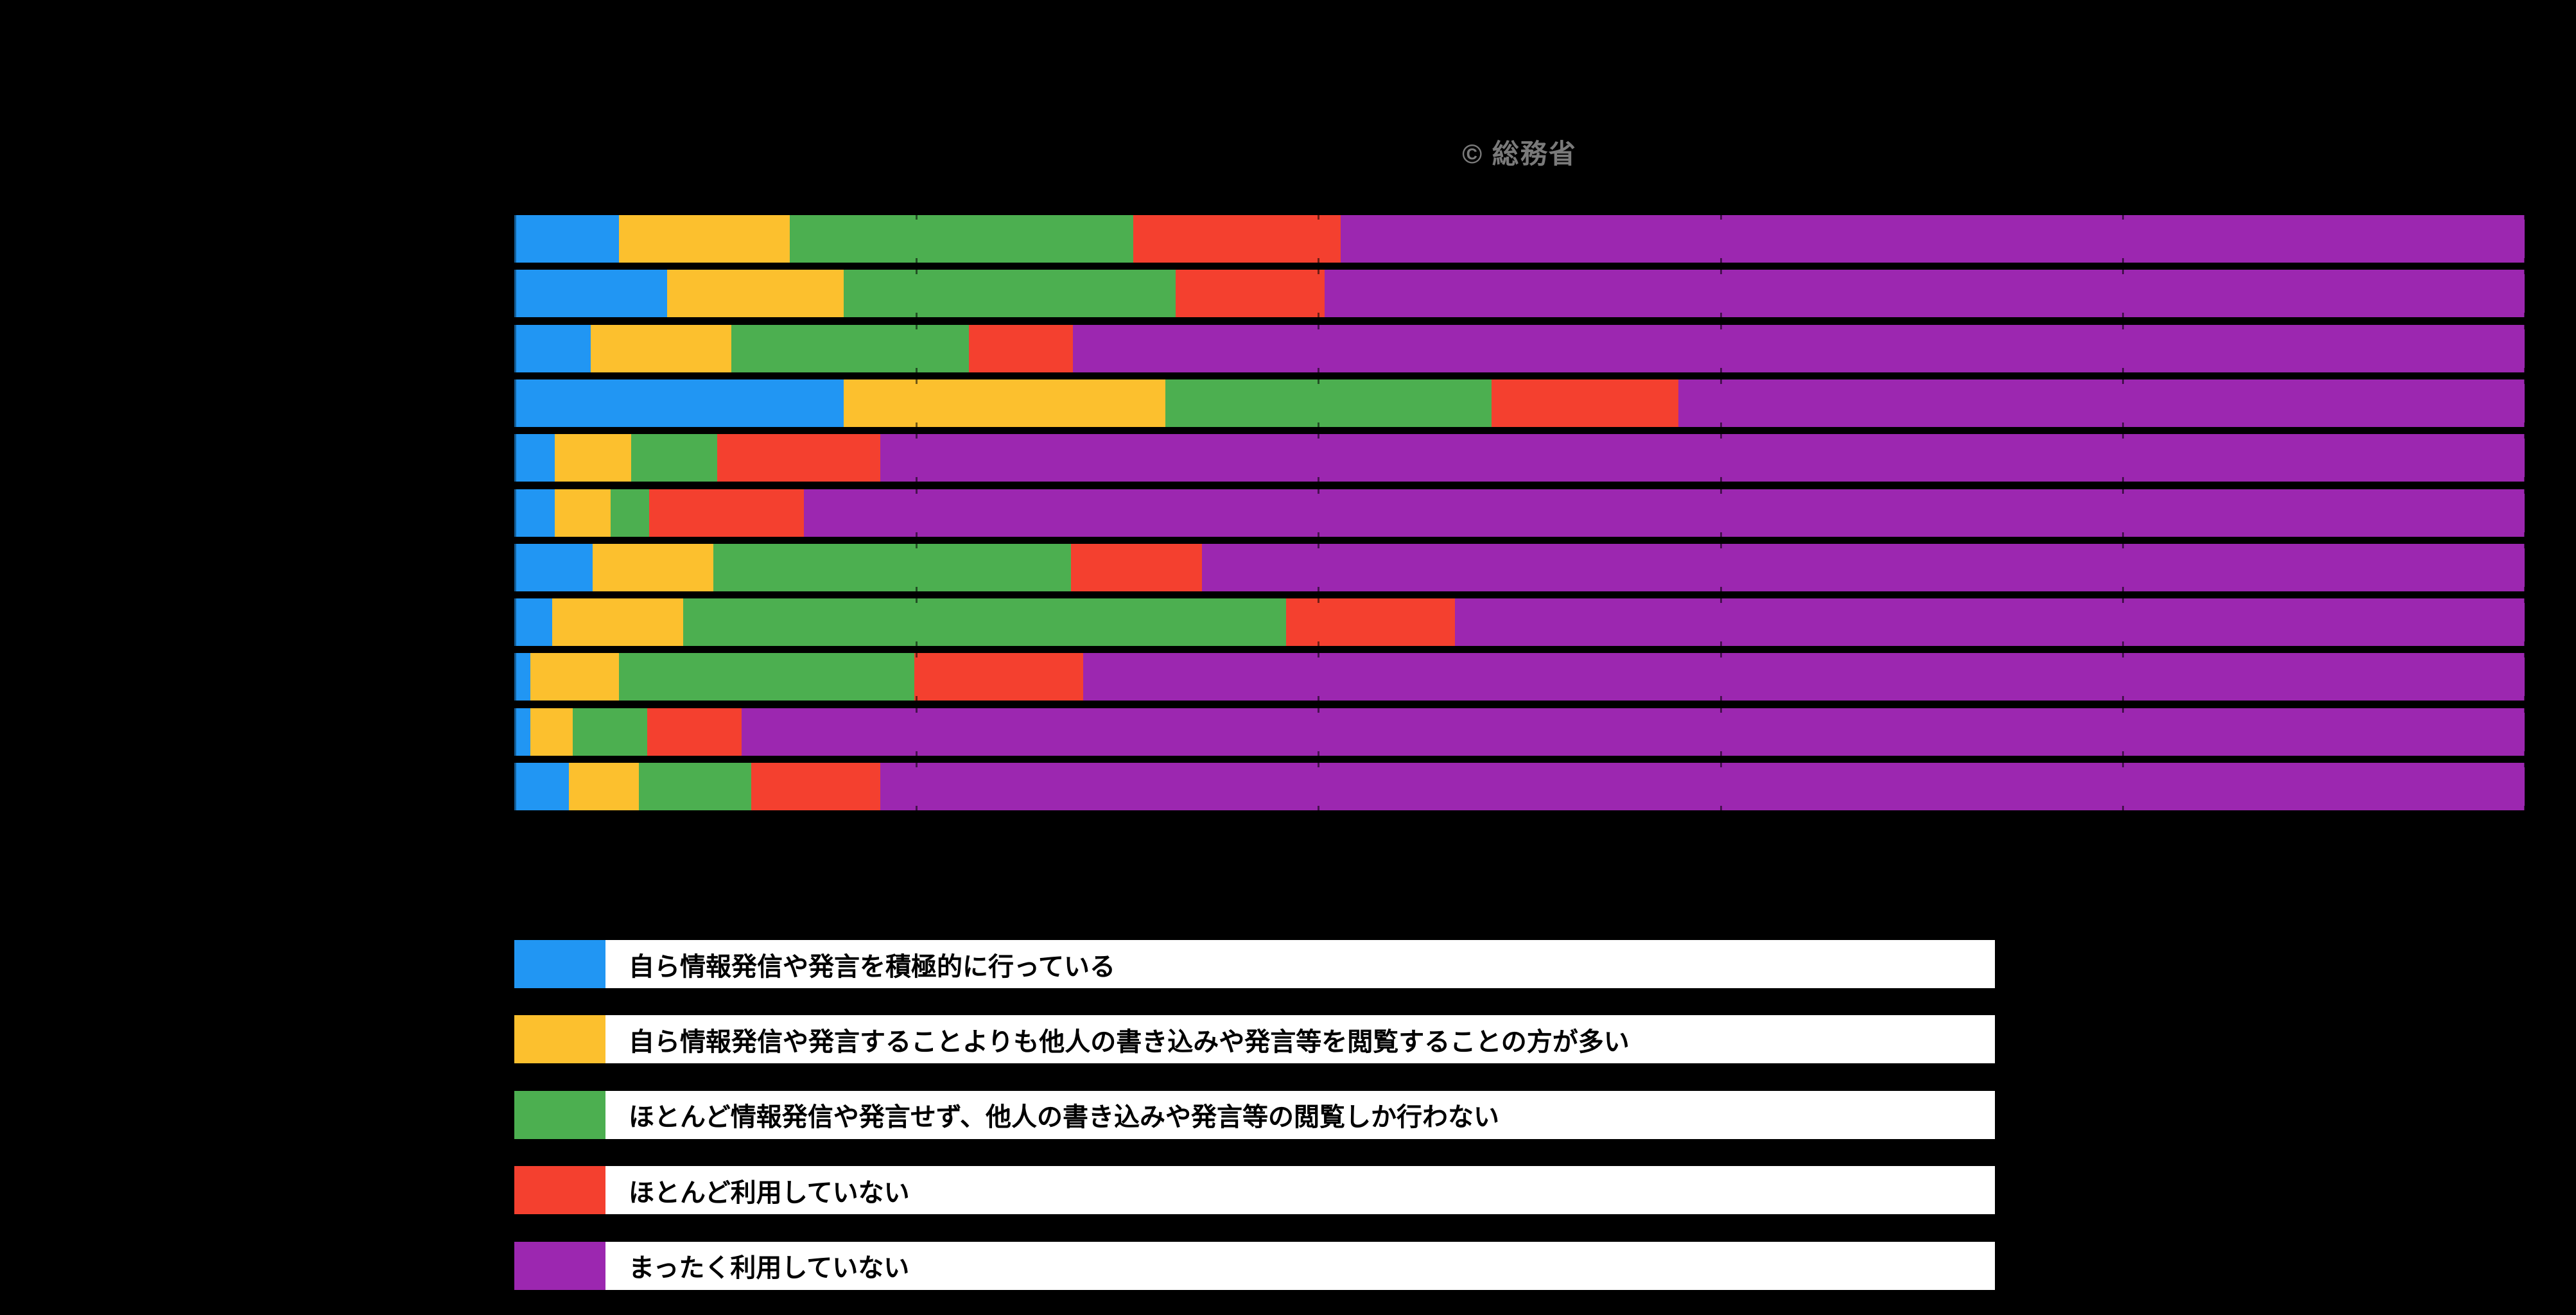  I want to click on legend-item: ほとんど情報発信や発言せず、他人の書き込みや発言等の閲覧しか行わない, so click(1254, 1114).